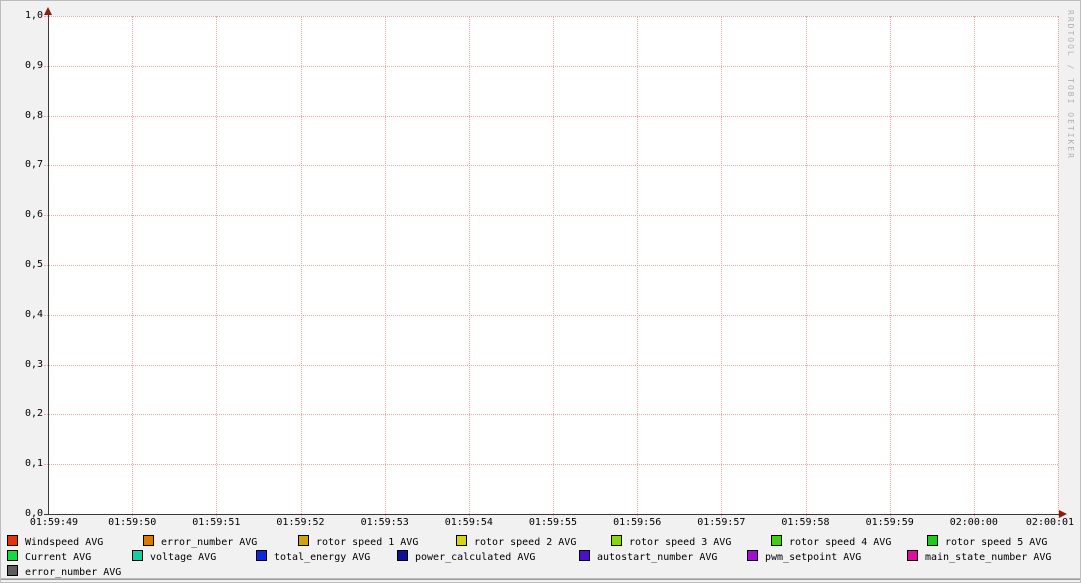  I want to click on watermark: RRDTOOL / TOBI OETIKER, so click(1070, 85).